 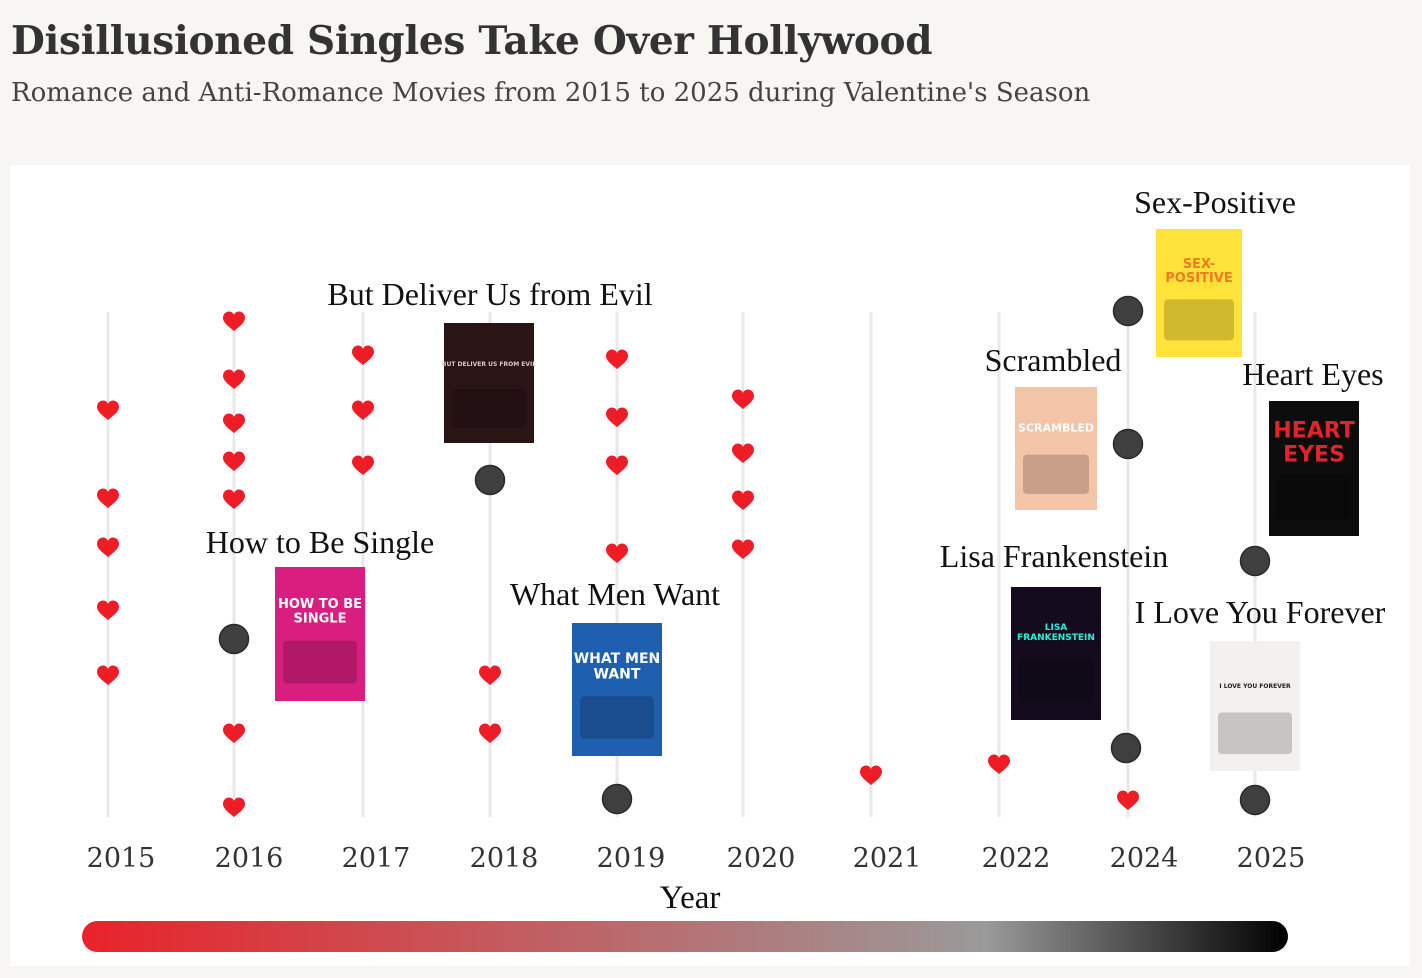 What do you see at coordinates (1144, 858) in the screenshot?
I see `x-tick-label-2024: 2024` at bounding box center [1144, 858].